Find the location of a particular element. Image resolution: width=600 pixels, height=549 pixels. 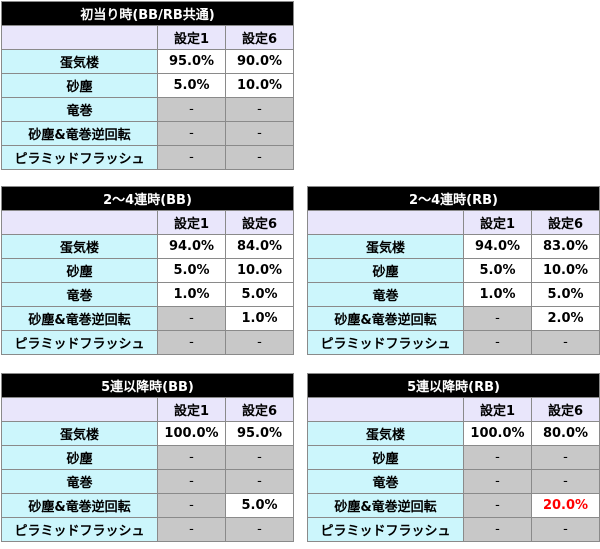

table-row: 砂塵&竜巻逆回転 - 1.0% is located at coordinates (148, 318).